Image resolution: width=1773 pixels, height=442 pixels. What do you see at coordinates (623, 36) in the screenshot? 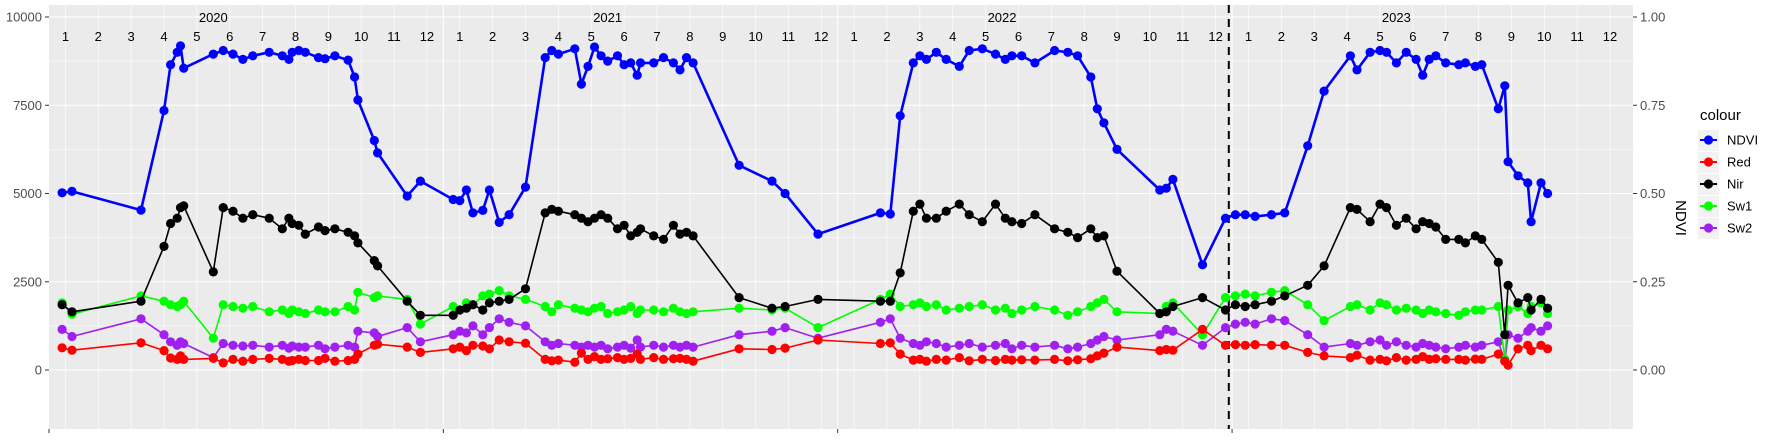
I see `month-label: 6` at bounding box center [623, 36].